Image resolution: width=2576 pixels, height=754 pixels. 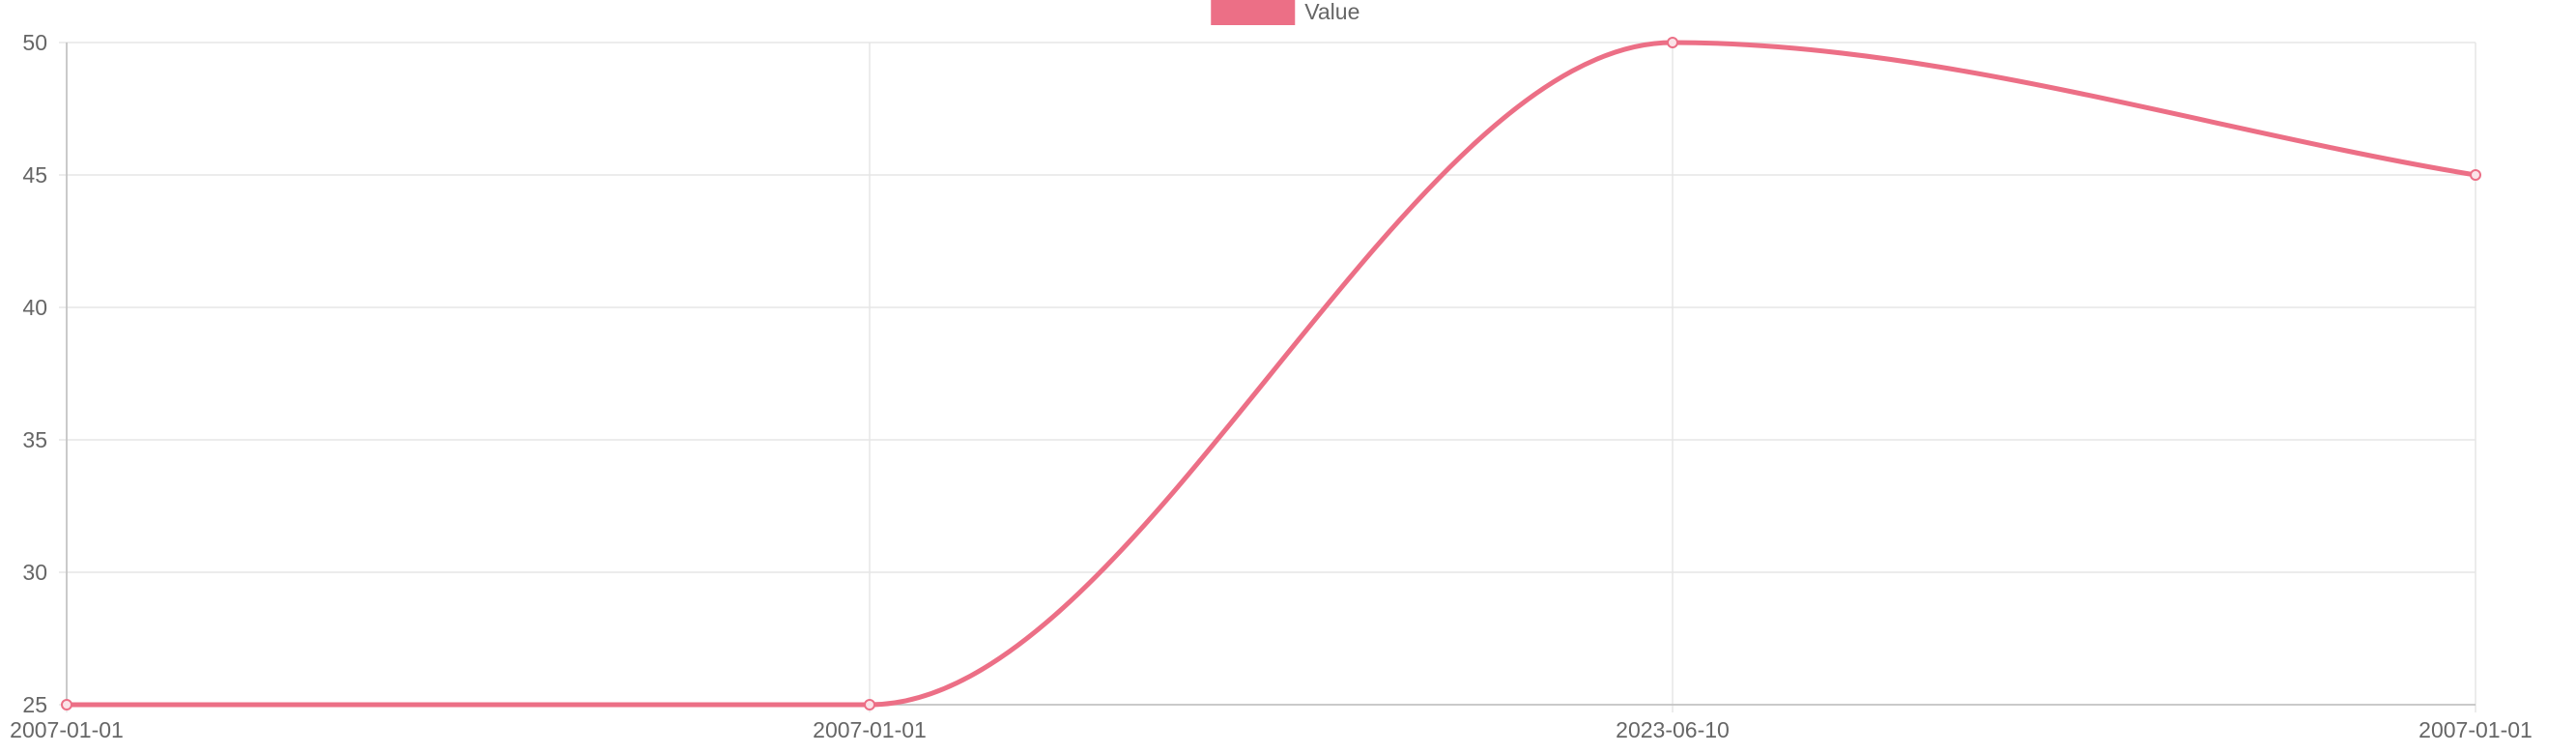 I want to click on legend-label: Value, so click(x=1332, y=12).